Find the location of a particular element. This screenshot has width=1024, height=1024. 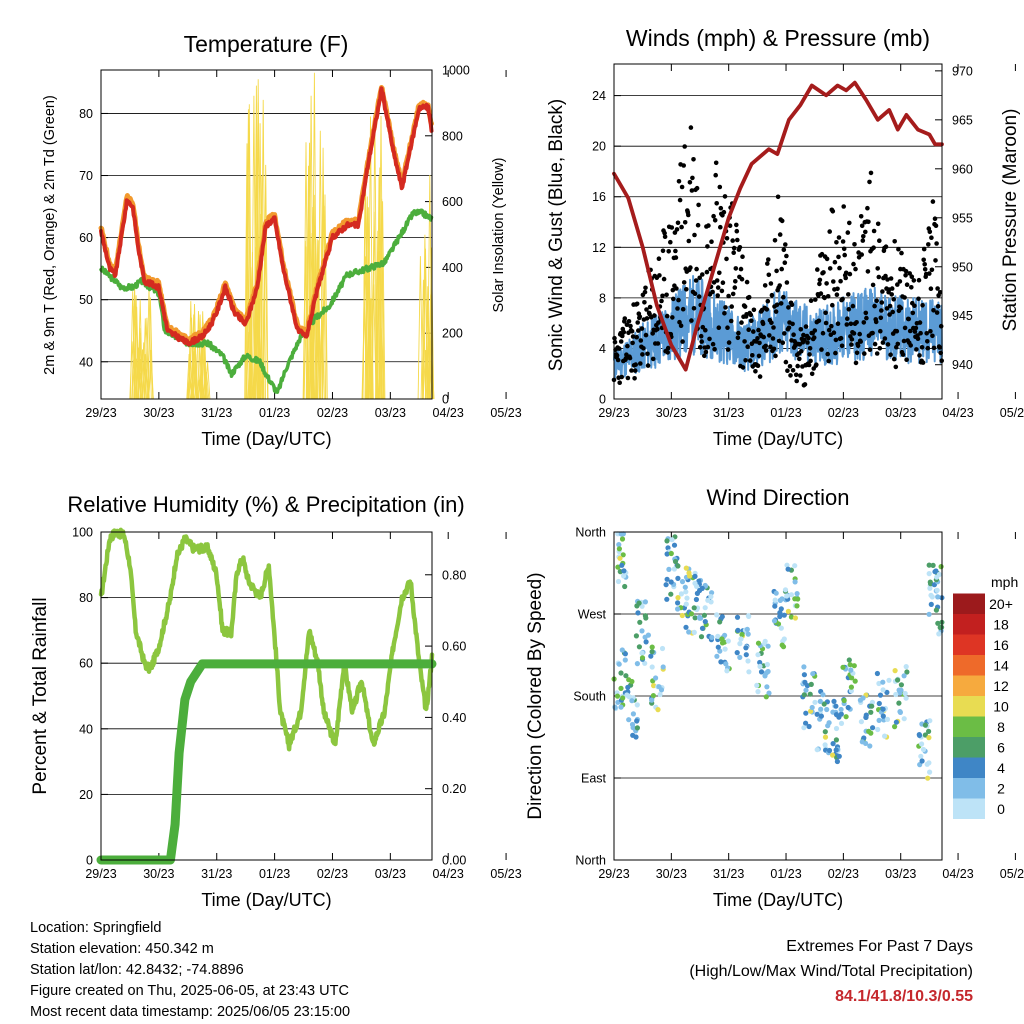

legend-swatch is located at coordinates (969, 644).